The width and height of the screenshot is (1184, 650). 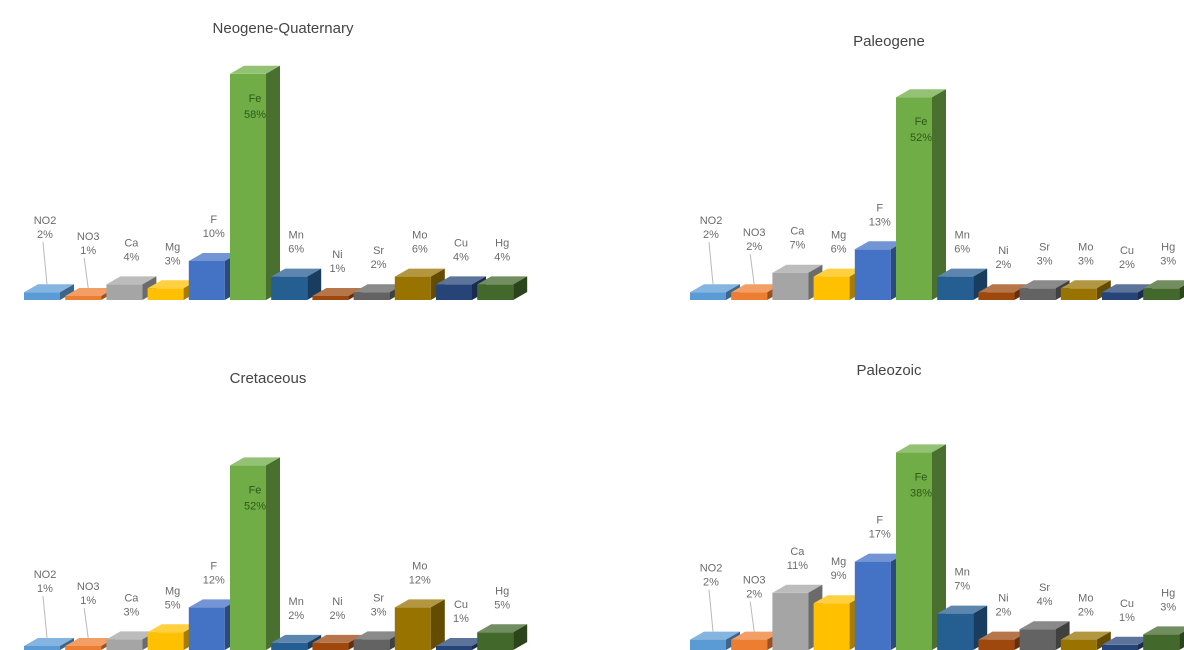 What do you see at coordinates (1127, 618) in the screenshot?
I see `data-label-value-cu: 1%` at bounding box center [1127, 618].